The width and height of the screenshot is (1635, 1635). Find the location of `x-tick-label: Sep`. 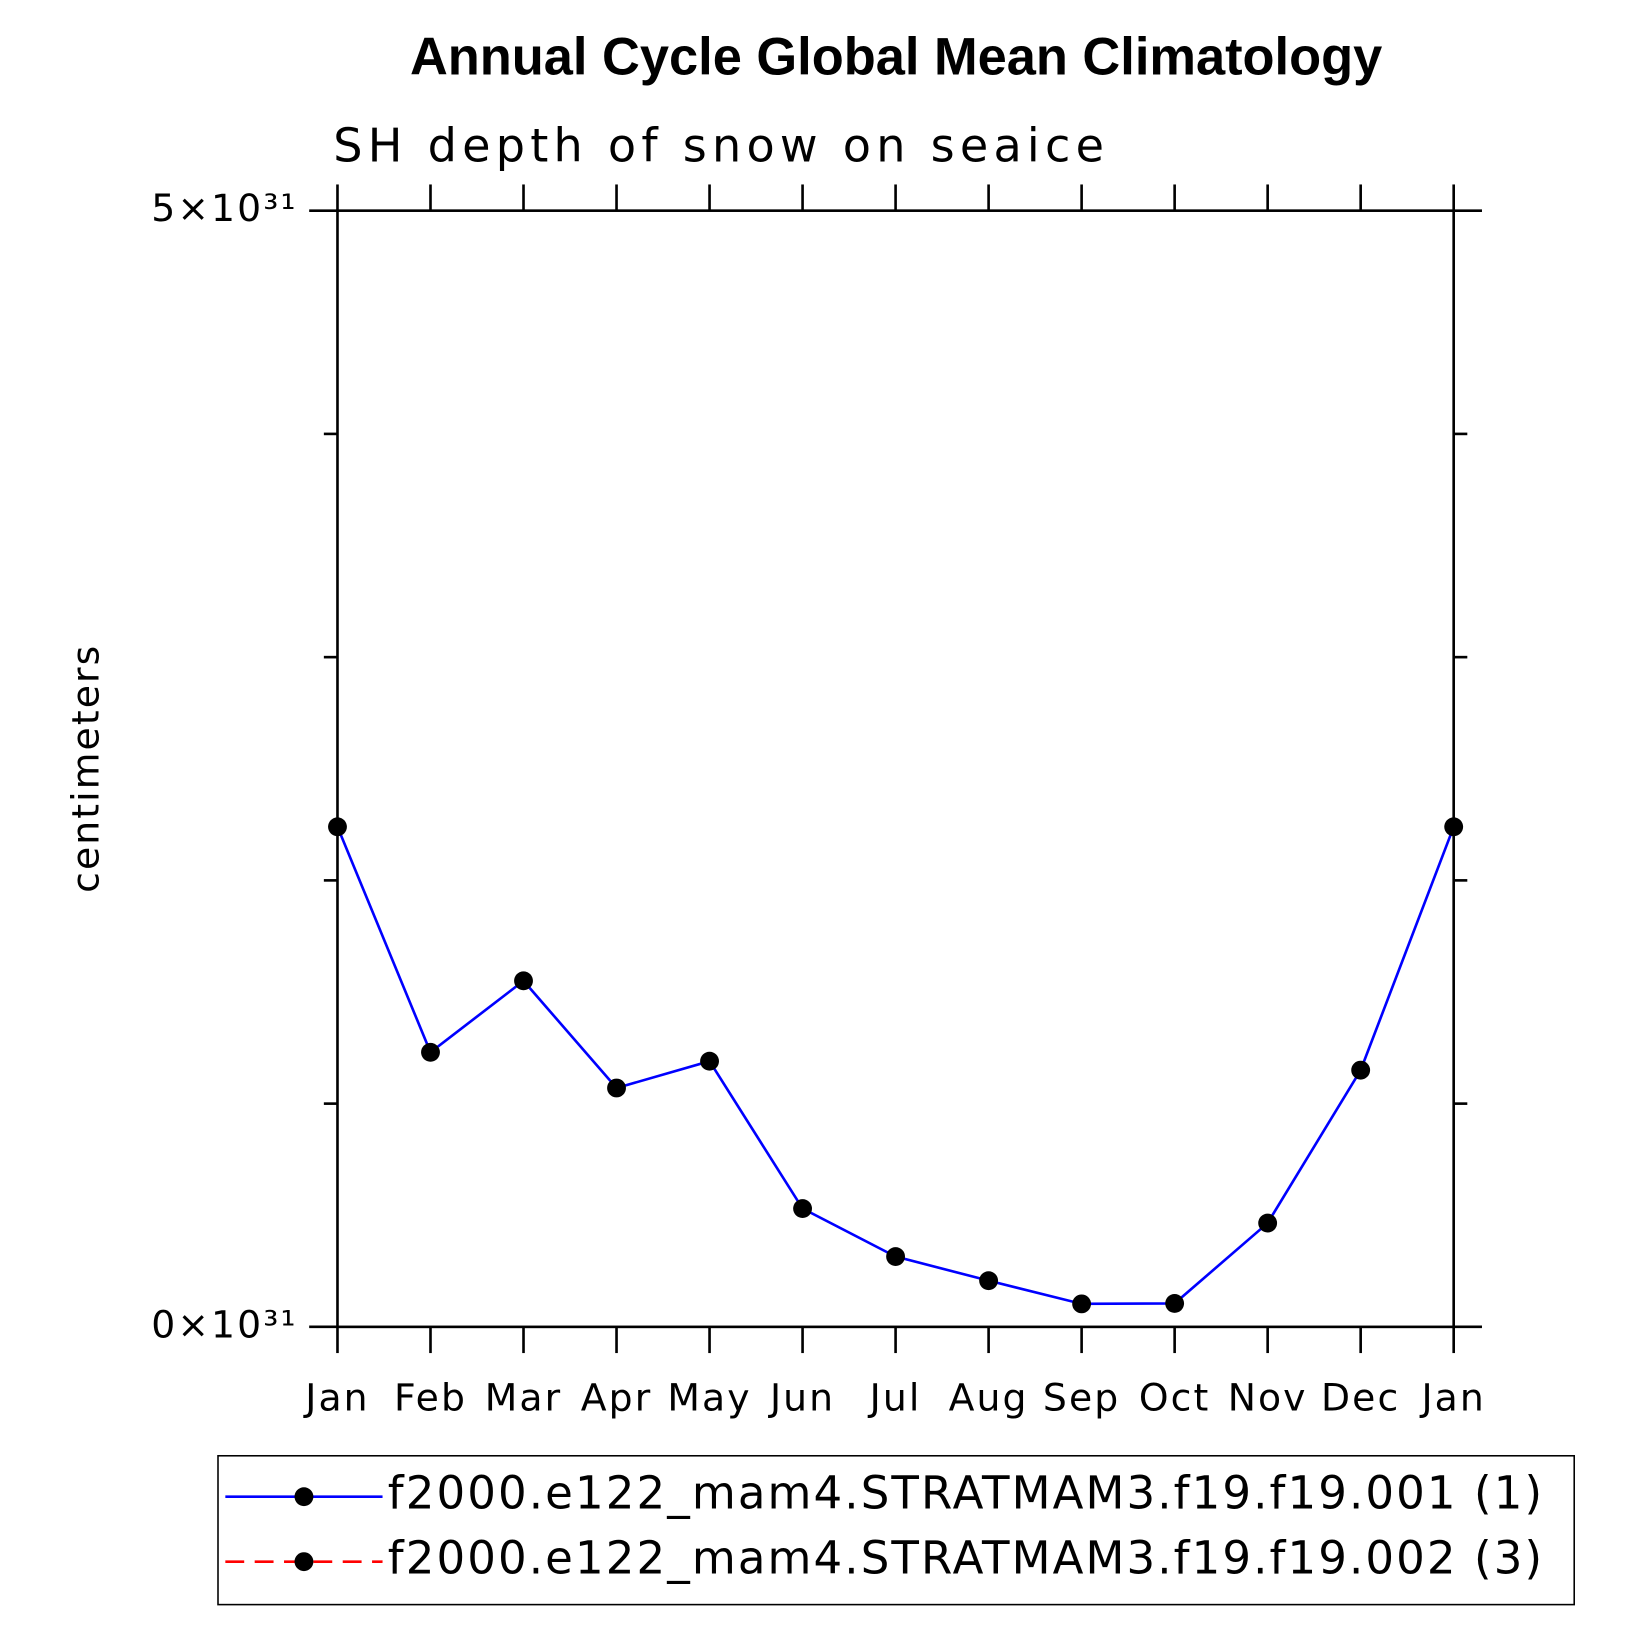

x-tick-label: Sep is located at coordinates (1081, 1398).